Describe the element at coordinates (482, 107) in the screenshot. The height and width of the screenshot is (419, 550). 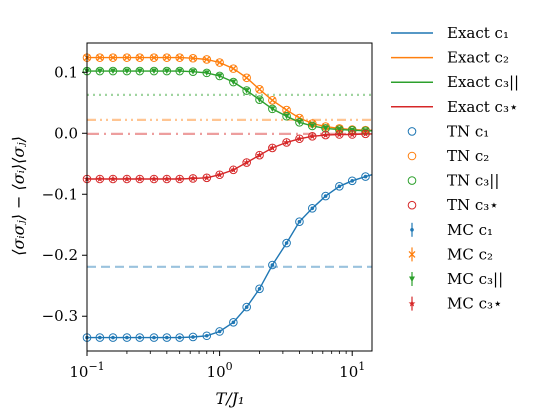
I see `legend-label: Exact c₃⋆` at that location.